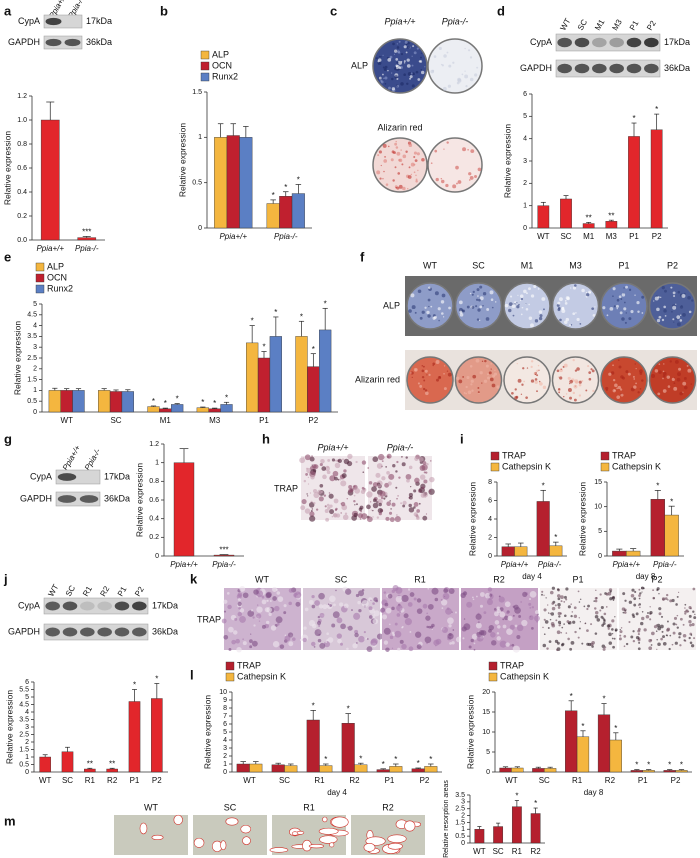 The height and width of the screenshot is (858, 700). What do you see at coordinates (616, 68) in the screenshot?
I see `blot-band` at bounding box center [616, 68].